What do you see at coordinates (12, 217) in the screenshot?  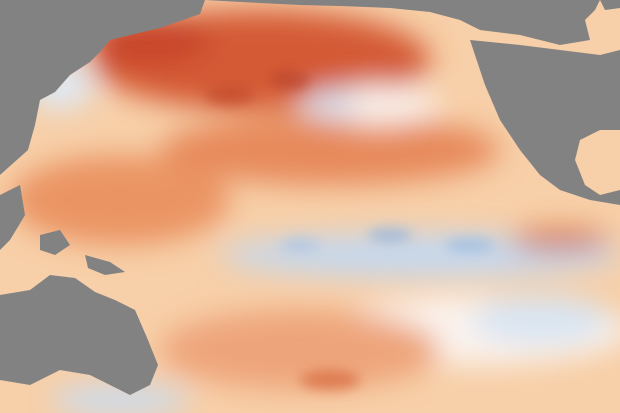 I see `land-southeast-asia` at bounding box center [12, 217].